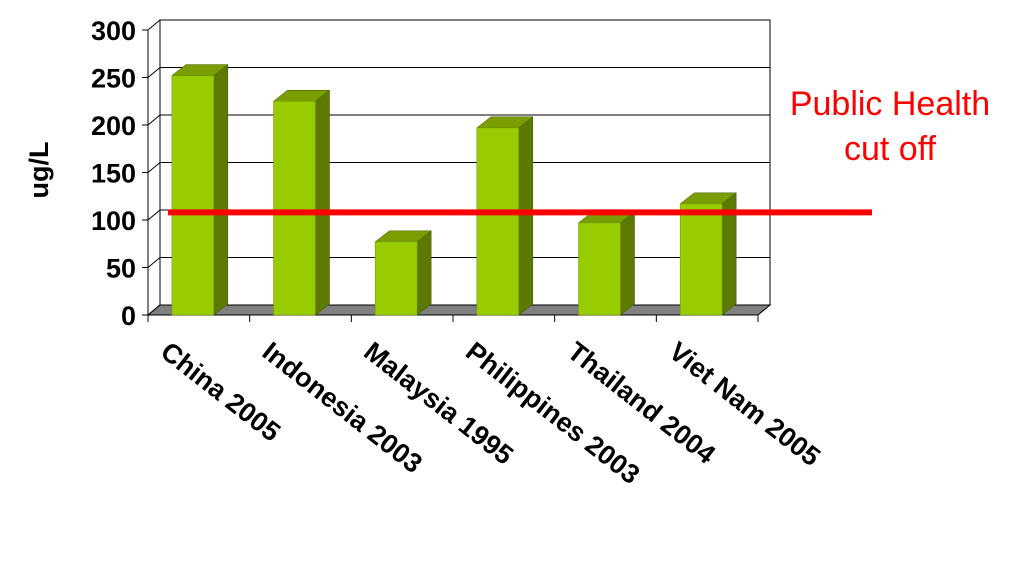  I want to click on y-tick-label: 50, so click(121, 269).